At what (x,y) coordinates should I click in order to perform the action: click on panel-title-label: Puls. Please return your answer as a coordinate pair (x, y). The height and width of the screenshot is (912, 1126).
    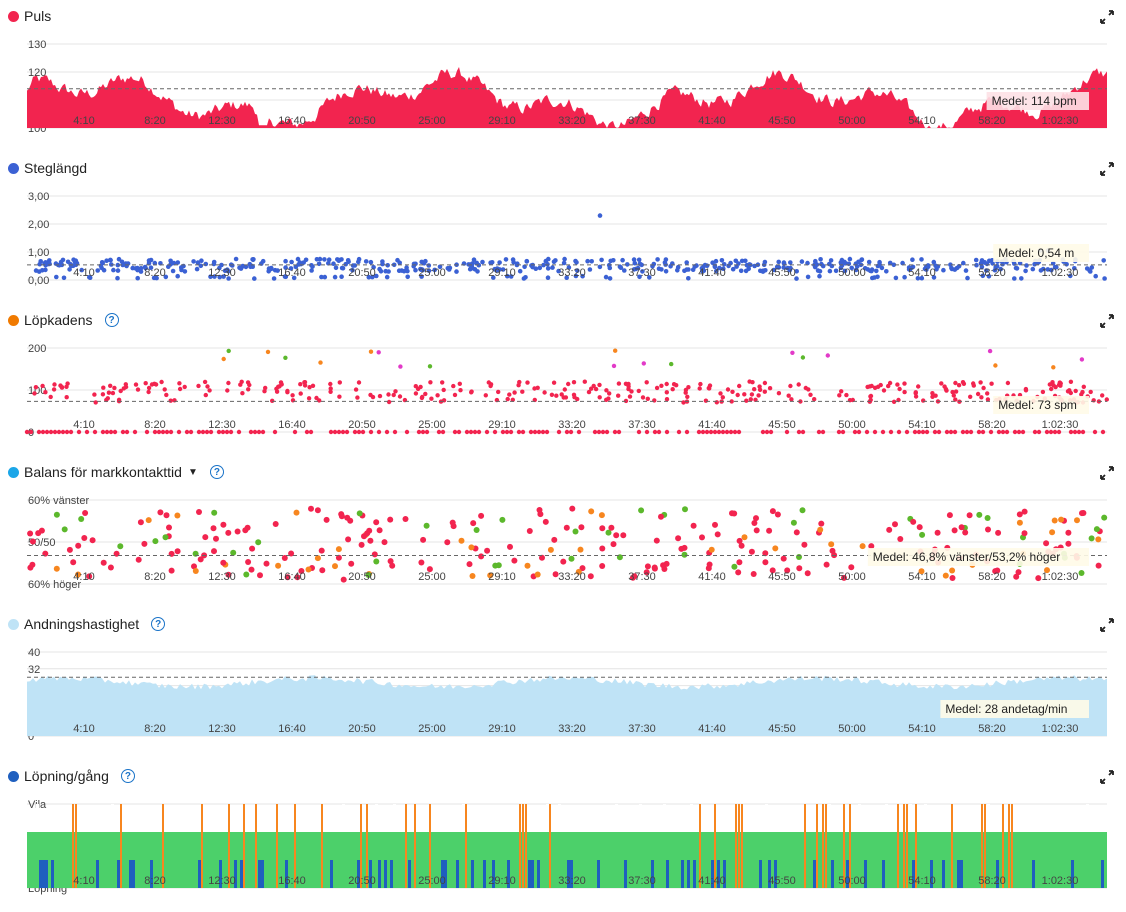
    Looking at the image, I should click on (38, 16).